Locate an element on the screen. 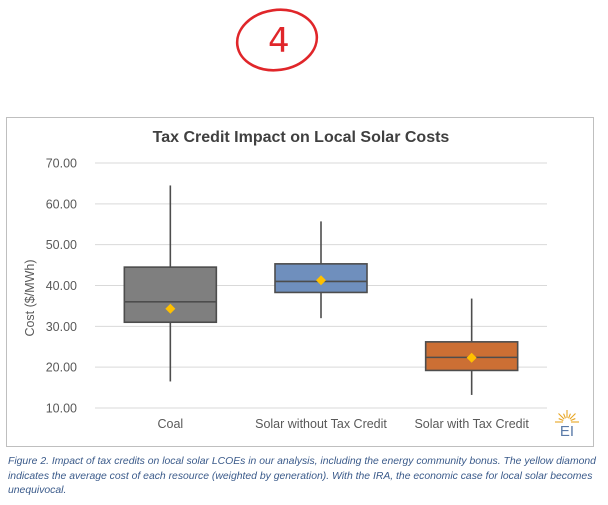 The width and height of the screenshot is (608, 505). y-tick-label: 60.00 is located at coordinates (61, 204).